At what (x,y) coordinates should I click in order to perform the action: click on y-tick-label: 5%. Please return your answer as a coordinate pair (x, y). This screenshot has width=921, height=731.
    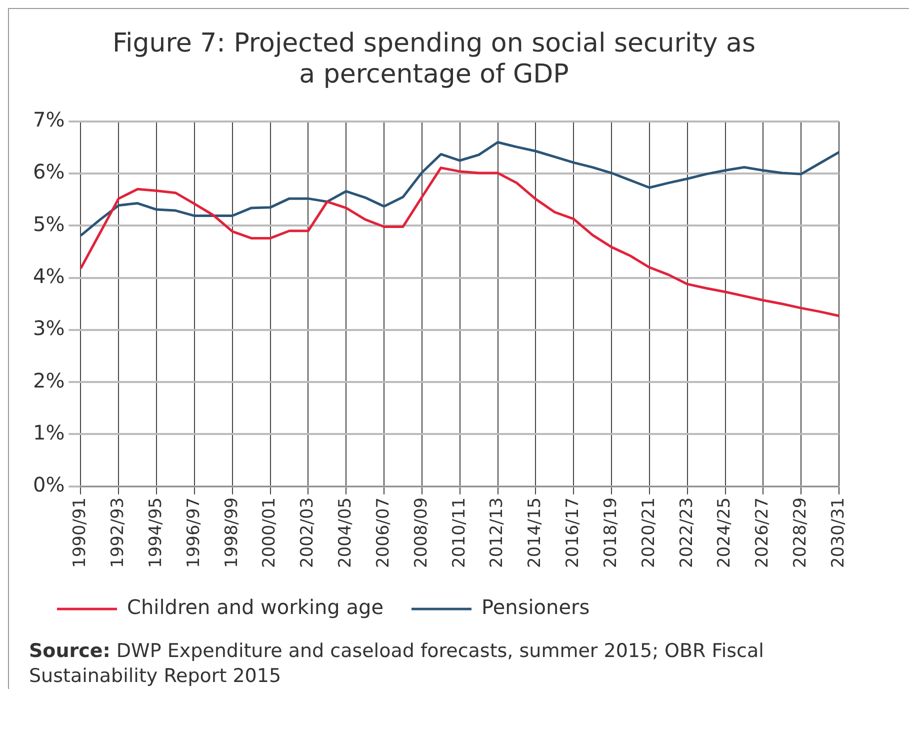
    Looking at the image, I should click on (48, 224).